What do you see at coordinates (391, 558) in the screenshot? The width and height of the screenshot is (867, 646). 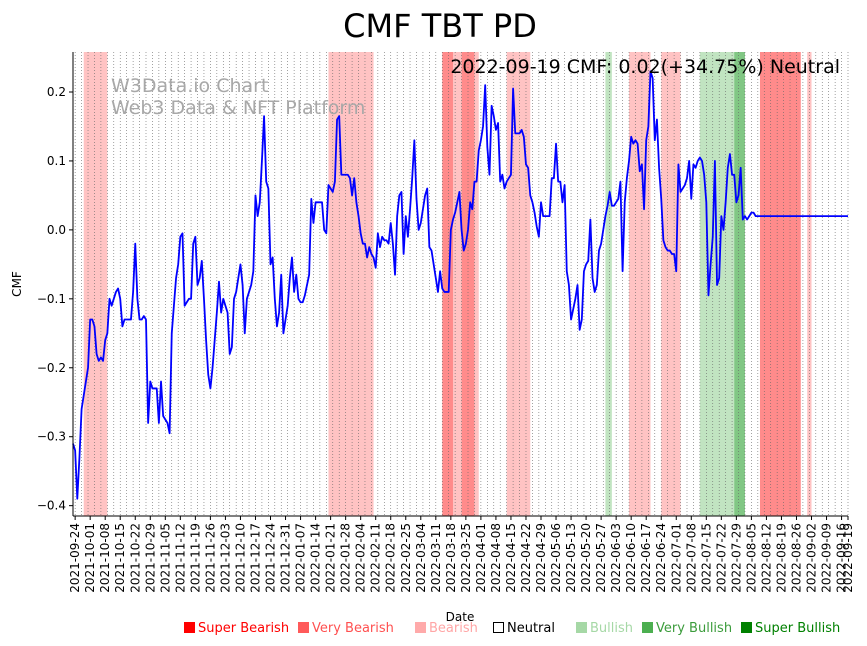 I see `x-tick-label: 2022-02-18` at bounding box center [391, 558].